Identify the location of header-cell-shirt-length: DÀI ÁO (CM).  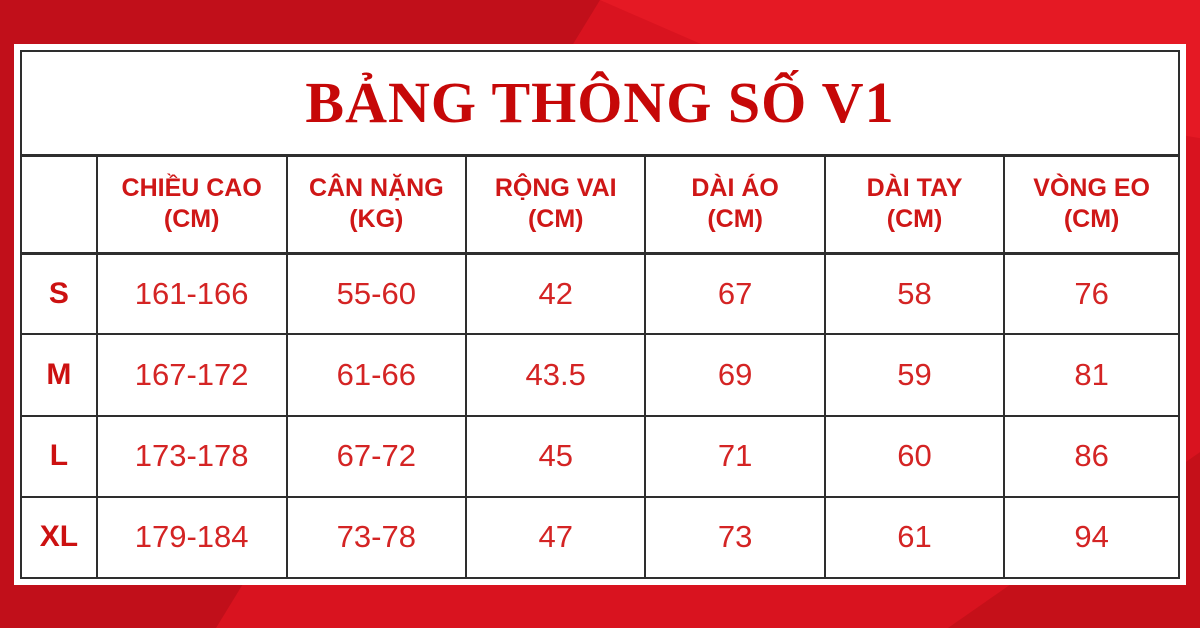
(735, 204).